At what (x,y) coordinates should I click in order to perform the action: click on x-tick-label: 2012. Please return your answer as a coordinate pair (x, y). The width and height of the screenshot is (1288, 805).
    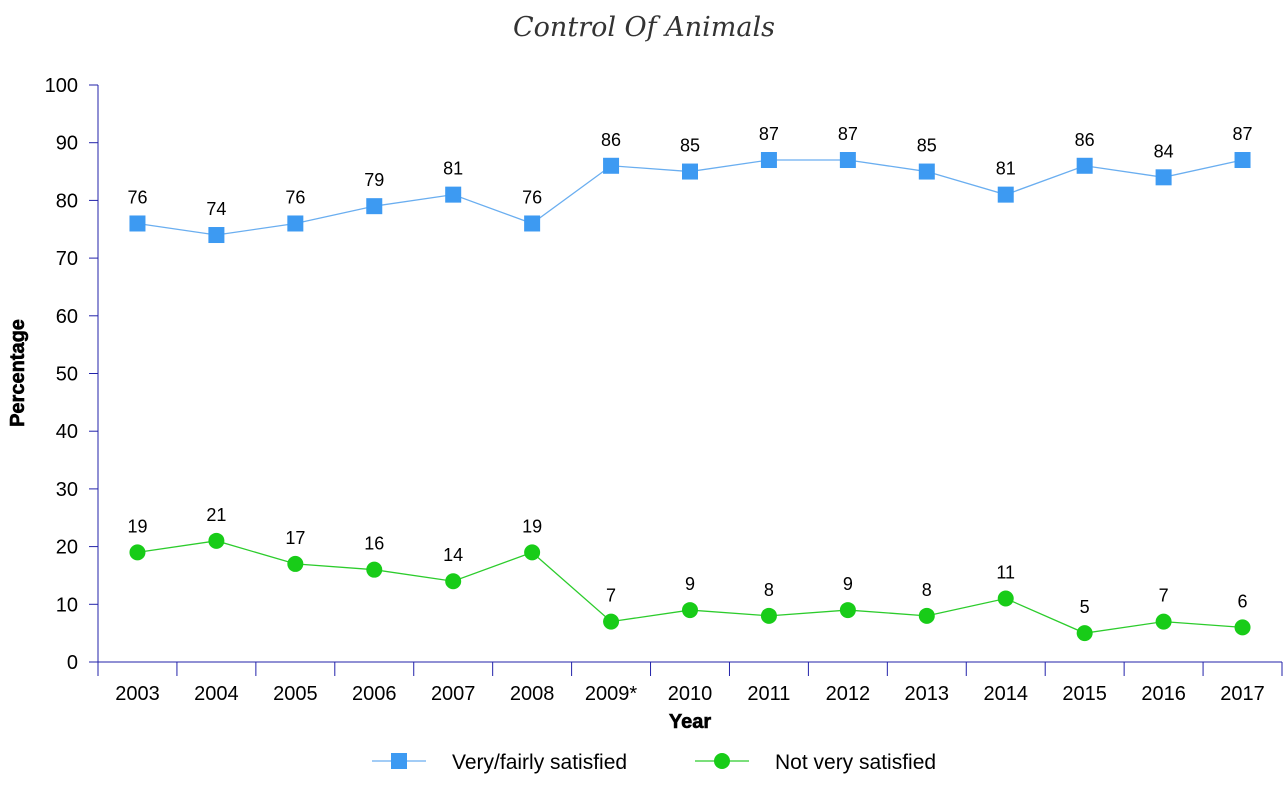
    Looking at the image, I should click on (848, 694).